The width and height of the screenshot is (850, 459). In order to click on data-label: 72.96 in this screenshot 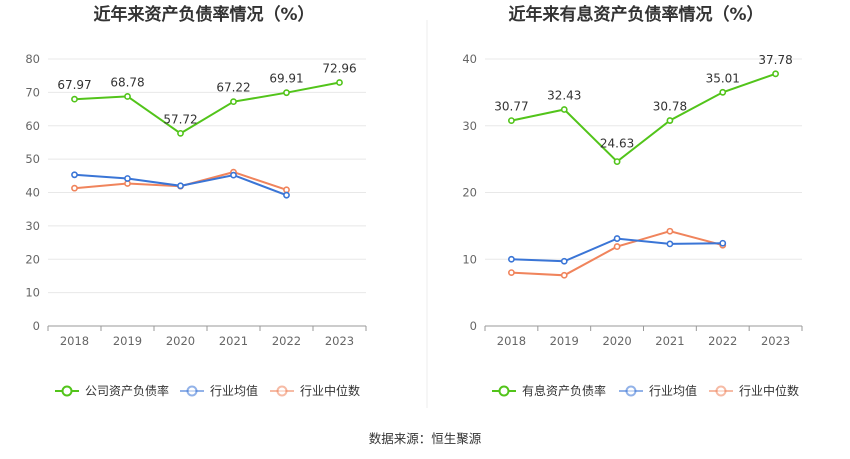, I will do `click(339, 68)`.